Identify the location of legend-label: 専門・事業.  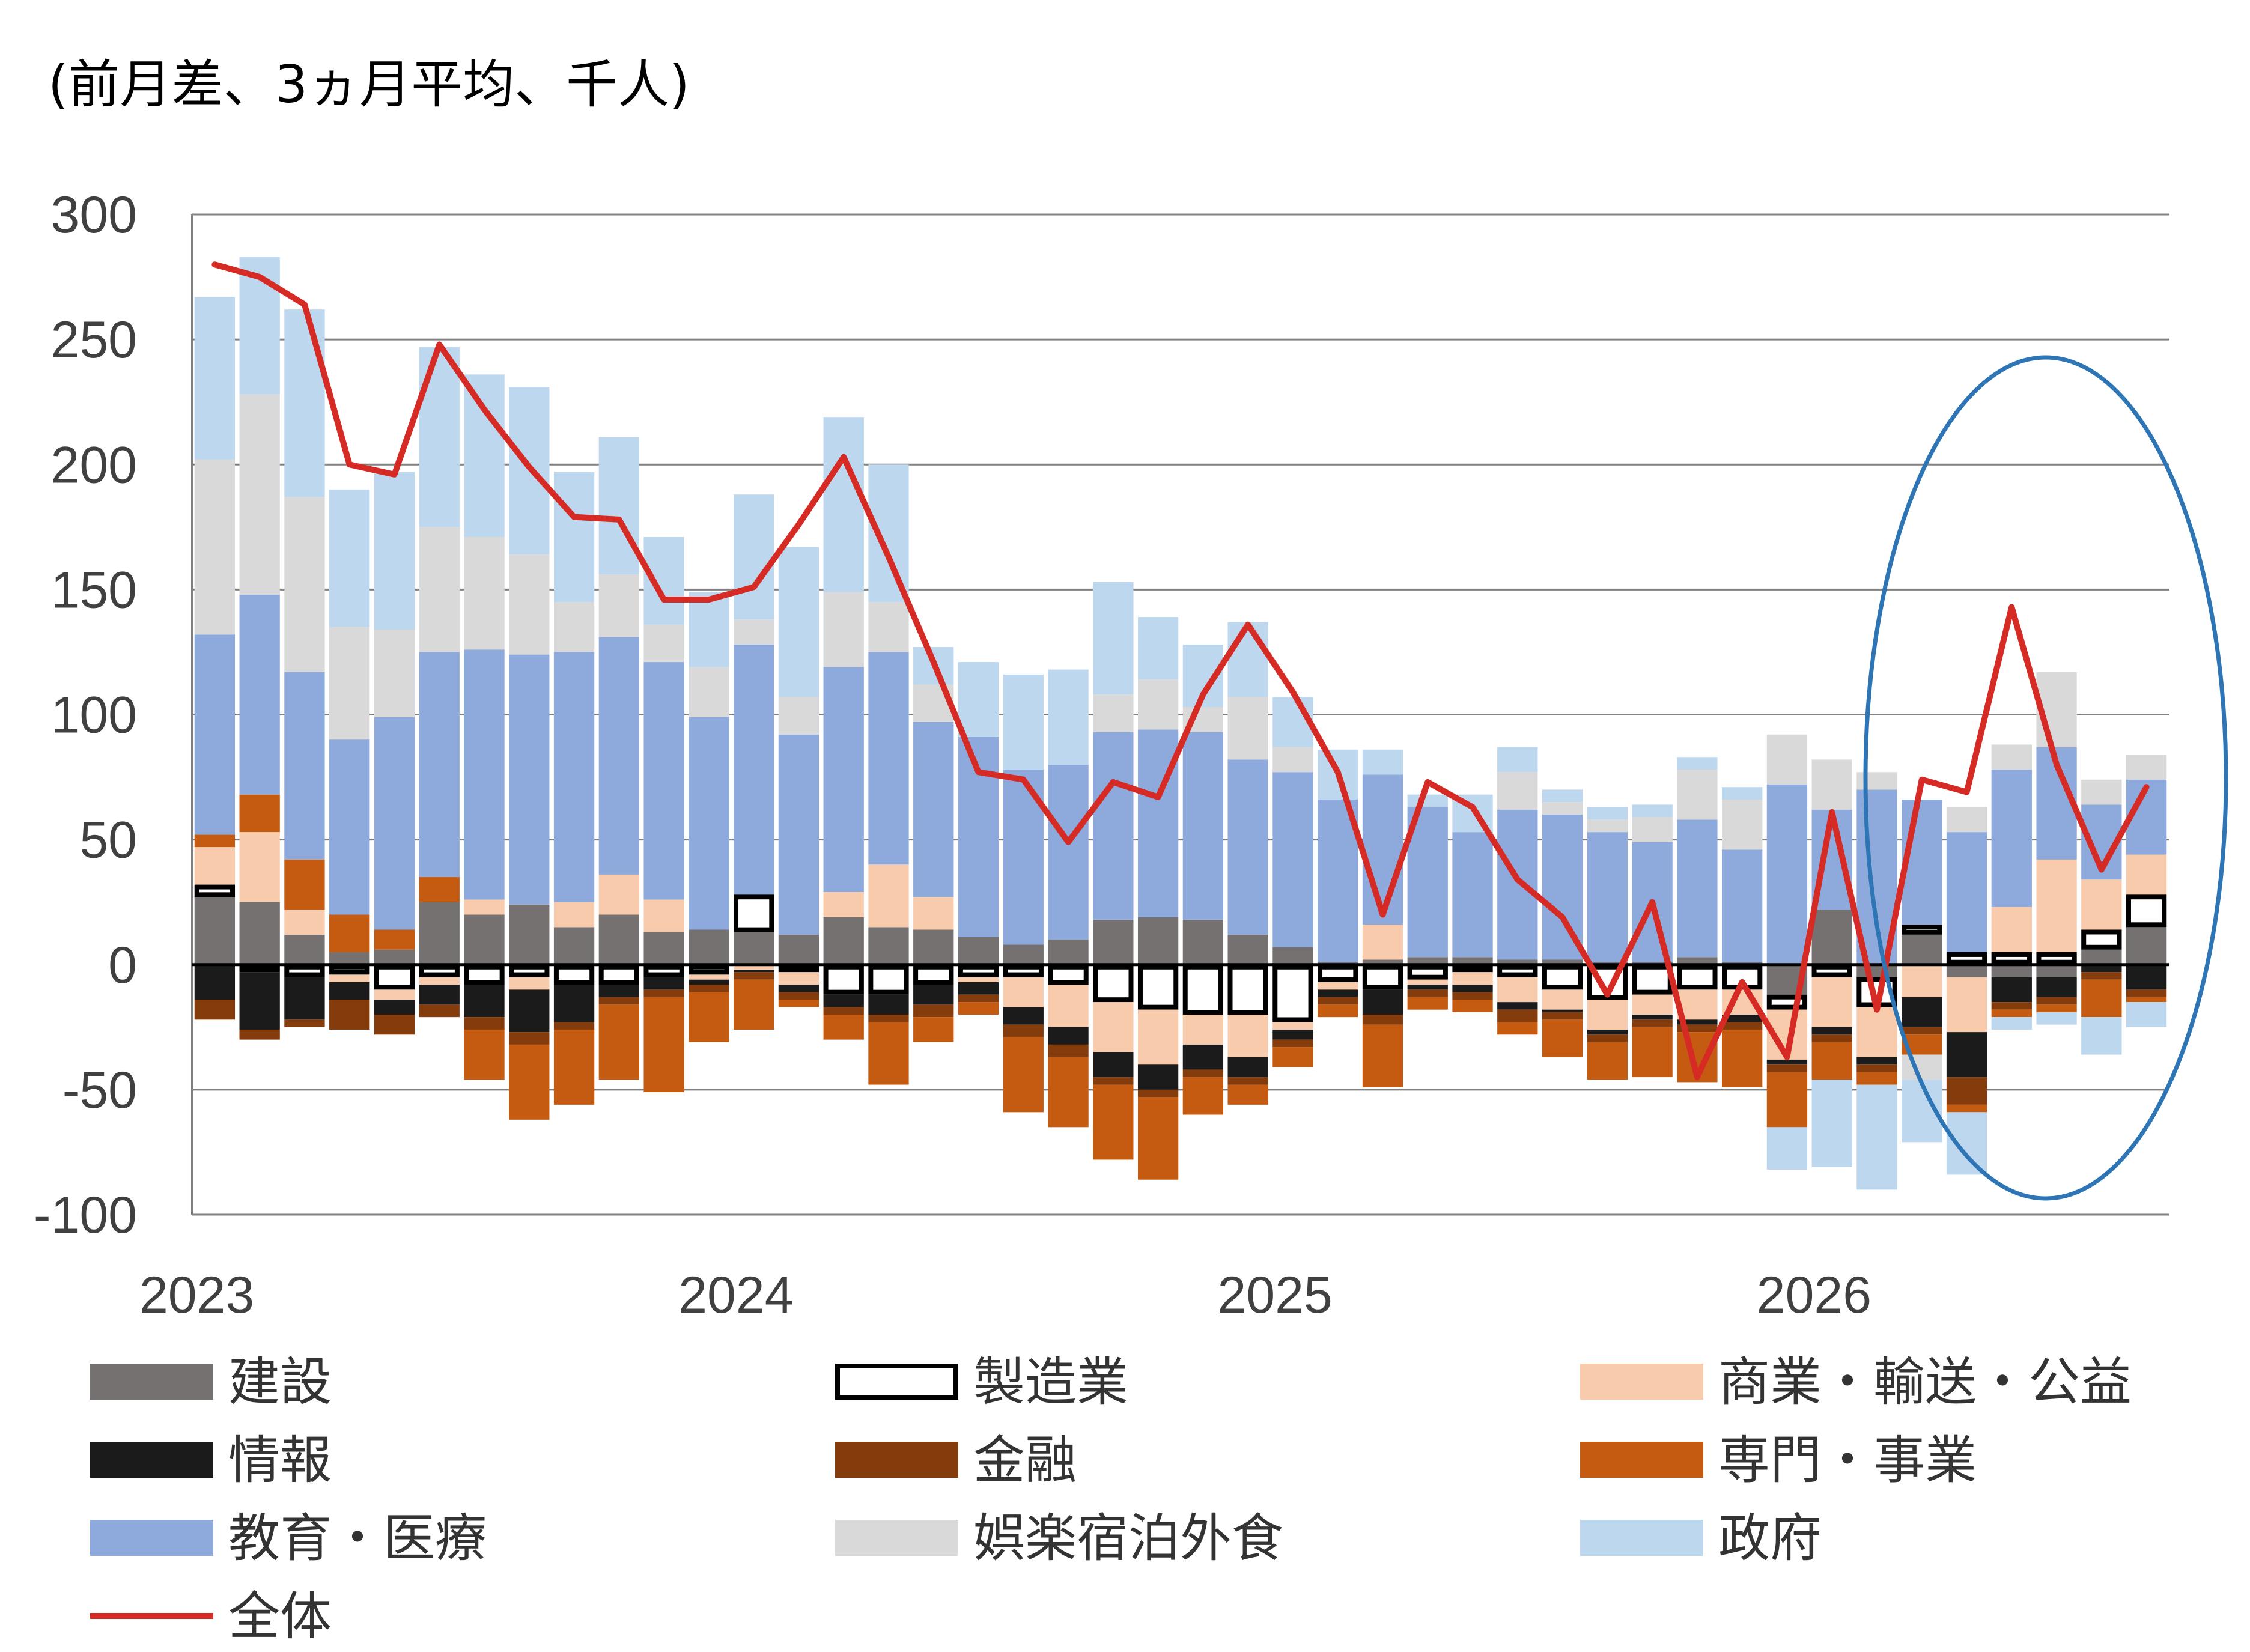
(1847, 1460).